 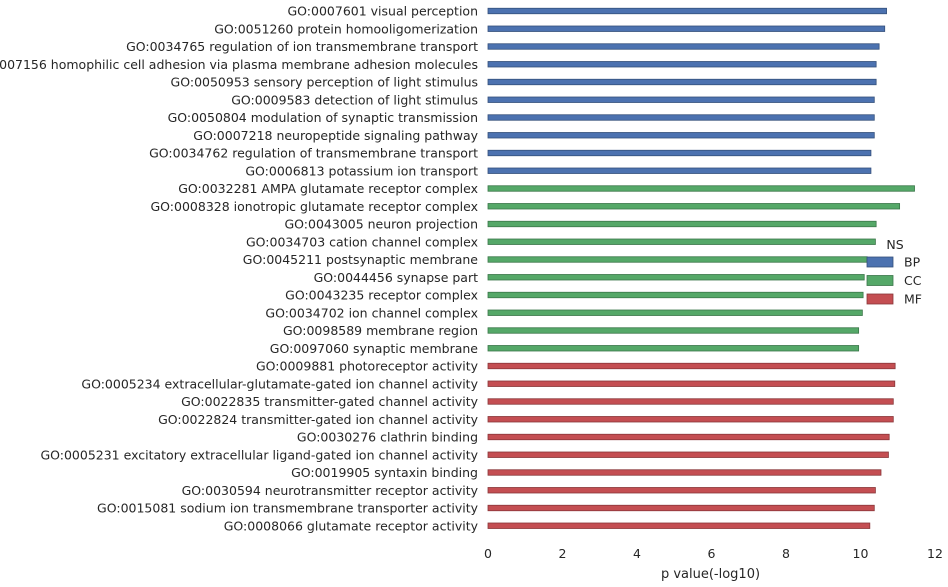 I want to click on category-label-15: GO:0045211 postsynaptic membrane, so click(x=361, y=259).